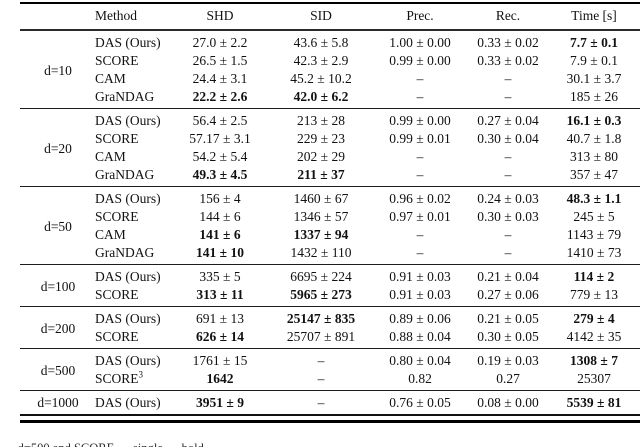  What do you see at coordinates (594, 78) in the screenshot?
I see `metric-cell: 30.1 ± 3.7` at bounding box center [594, 78].